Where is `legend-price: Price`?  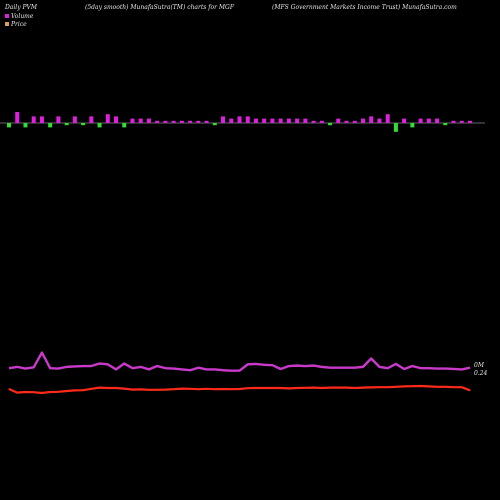
legend-price: Price is located at coordinates (19, 24).